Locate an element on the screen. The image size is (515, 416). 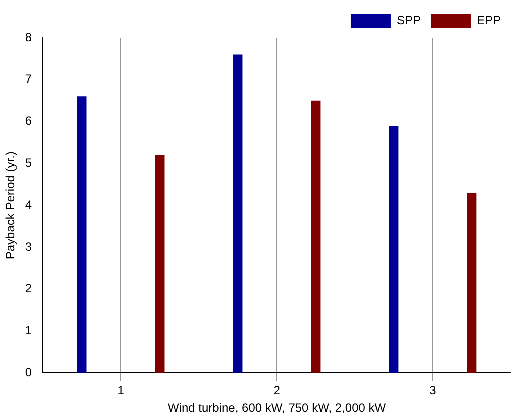
x-tick-label: 2 is located at coordinates (277, 391).